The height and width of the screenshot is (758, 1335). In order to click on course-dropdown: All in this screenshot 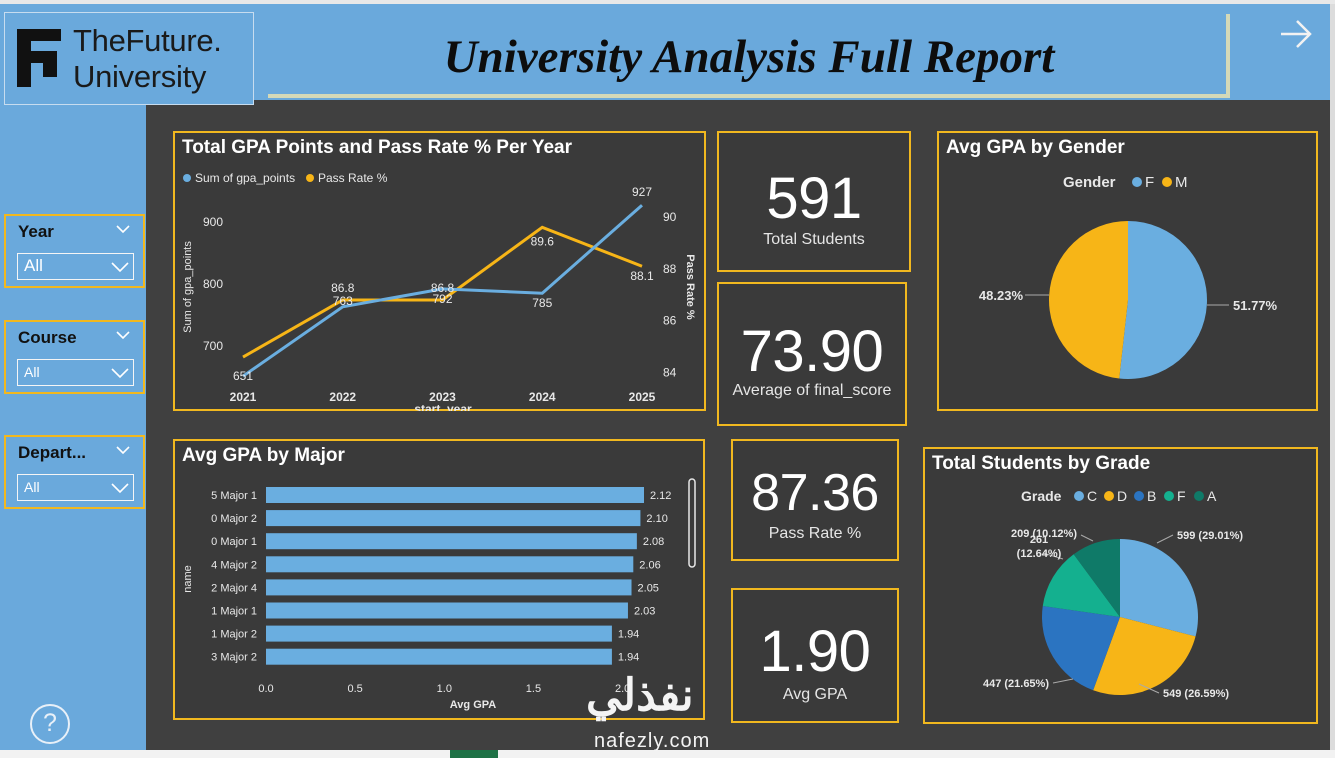, I will do `click(75, 372)`.